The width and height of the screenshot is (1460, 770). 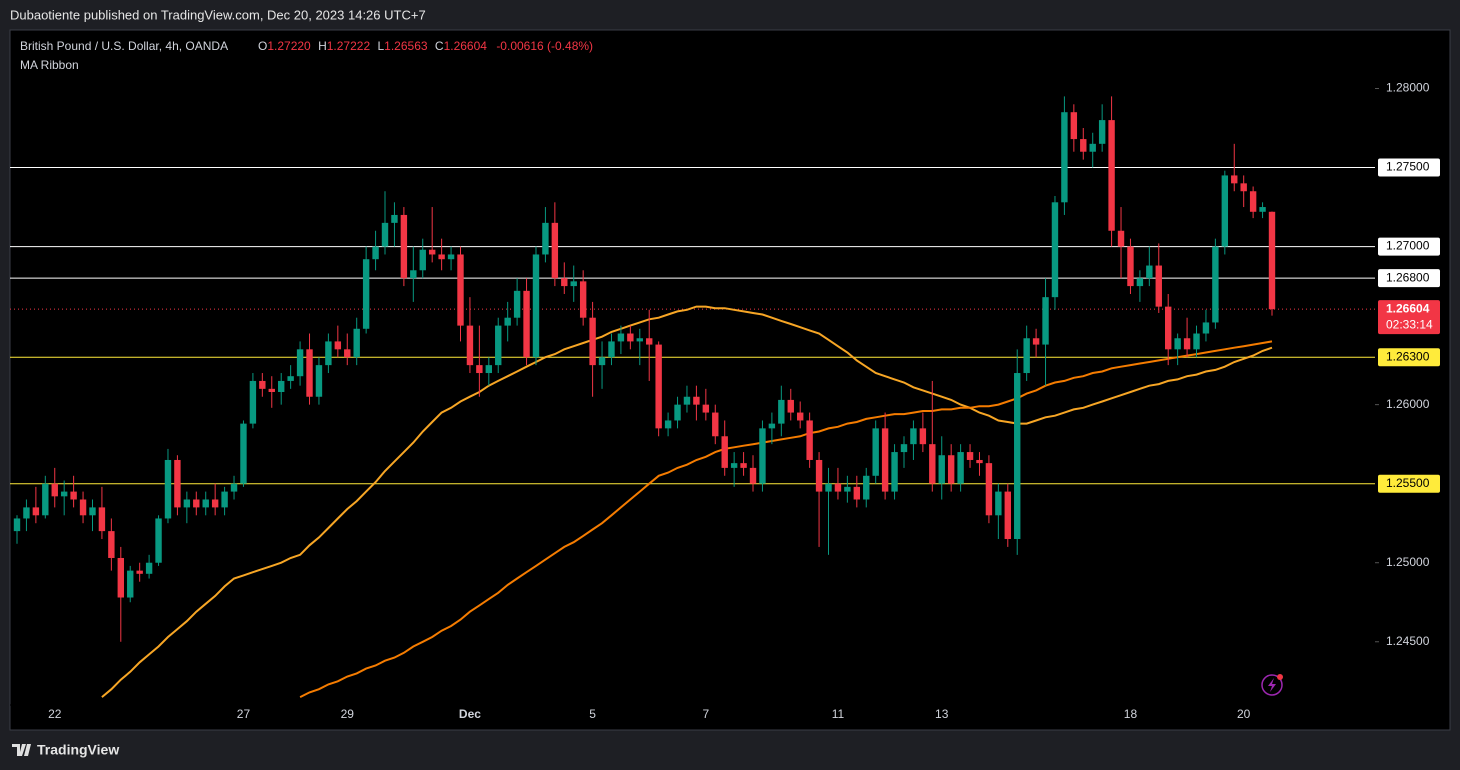 What do you see at coordinates (1408, 641) in the screenshot?
I see `y-tick-label: 1.24500` at bounding box center [1408, 641].